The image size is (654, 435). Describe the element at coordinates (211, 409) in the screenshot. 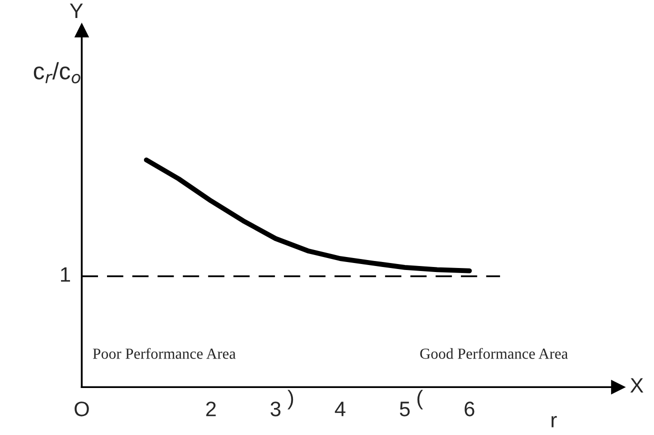

I see `x-tick-label: 2` at that location.